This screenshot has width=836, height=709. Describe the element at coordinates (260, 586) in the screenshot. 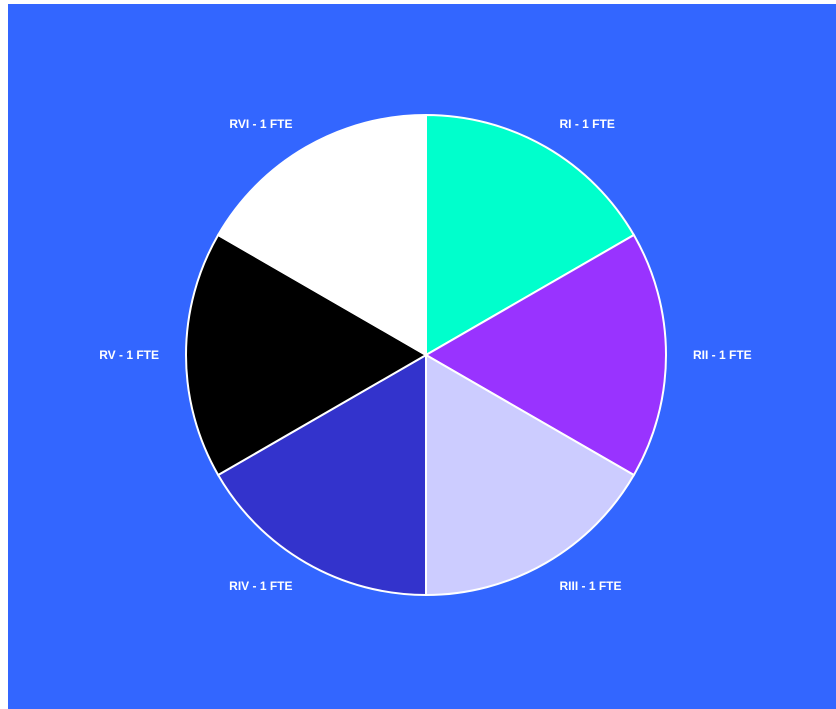

I see `pie-label-4: RIV - 1 FTE` at that location.